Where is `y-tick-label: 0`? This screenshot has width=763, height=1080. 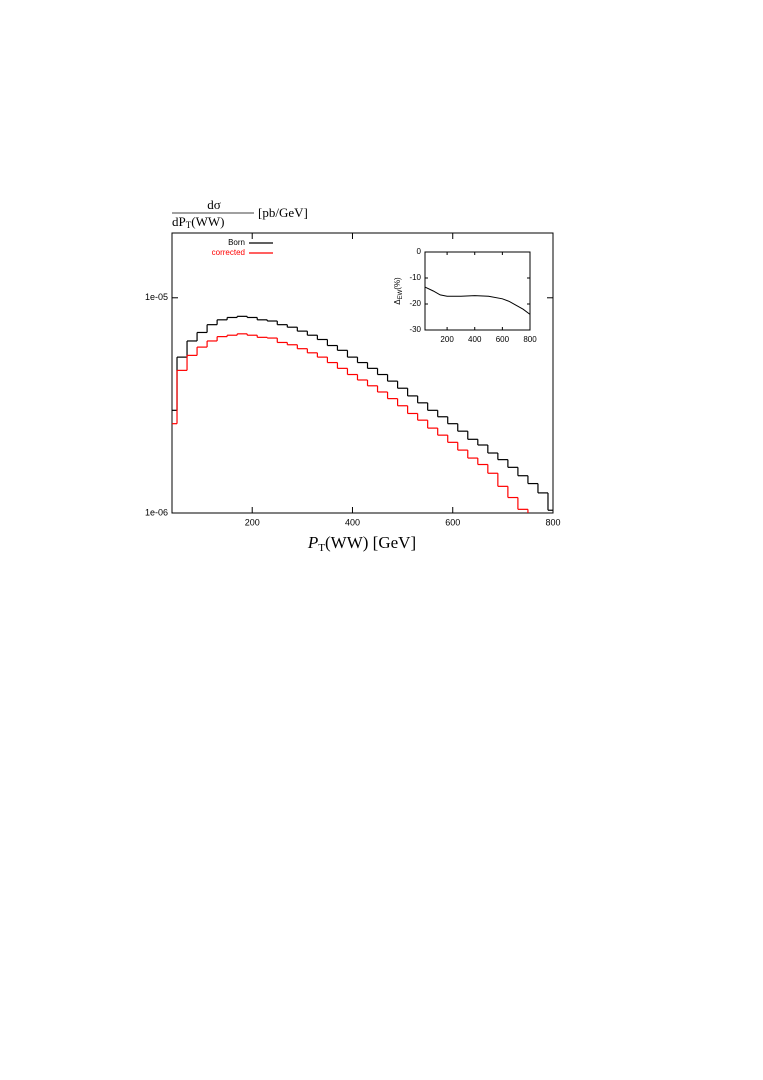 y-tick-label: 0 is located at coordinates (419, 251).